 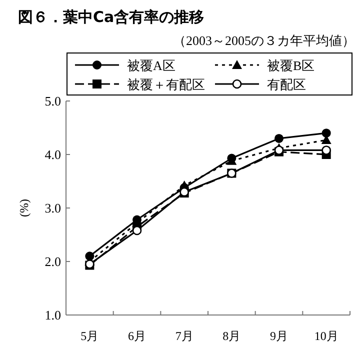 I want to click on y-tick-label: 3.0, so click(x=52, y=208).